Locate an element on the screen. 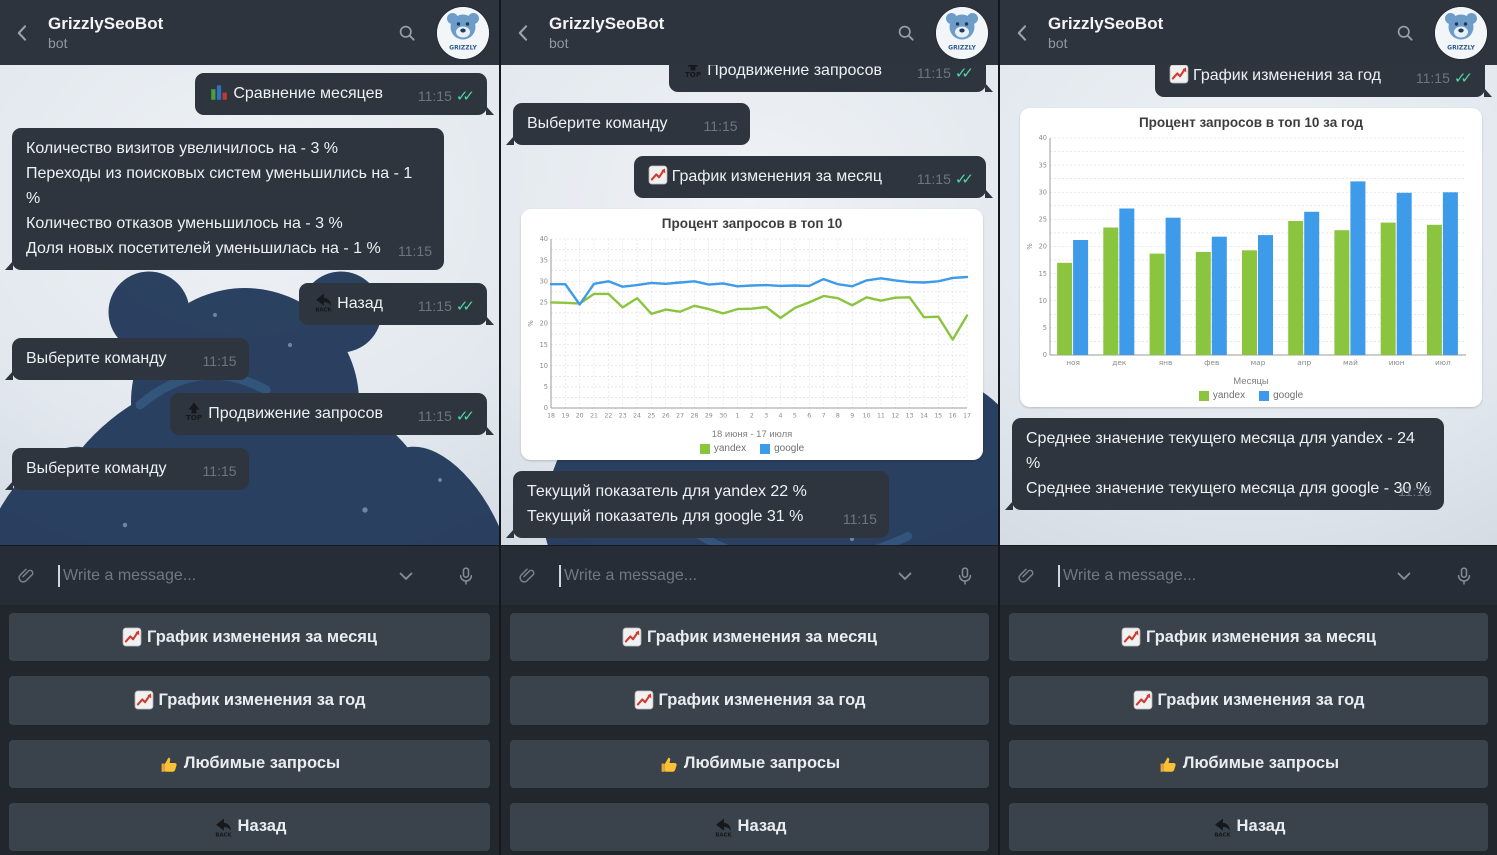 This screenshot has height=855, width=1497. legend-item: google is located at coordinates (1281, 395).